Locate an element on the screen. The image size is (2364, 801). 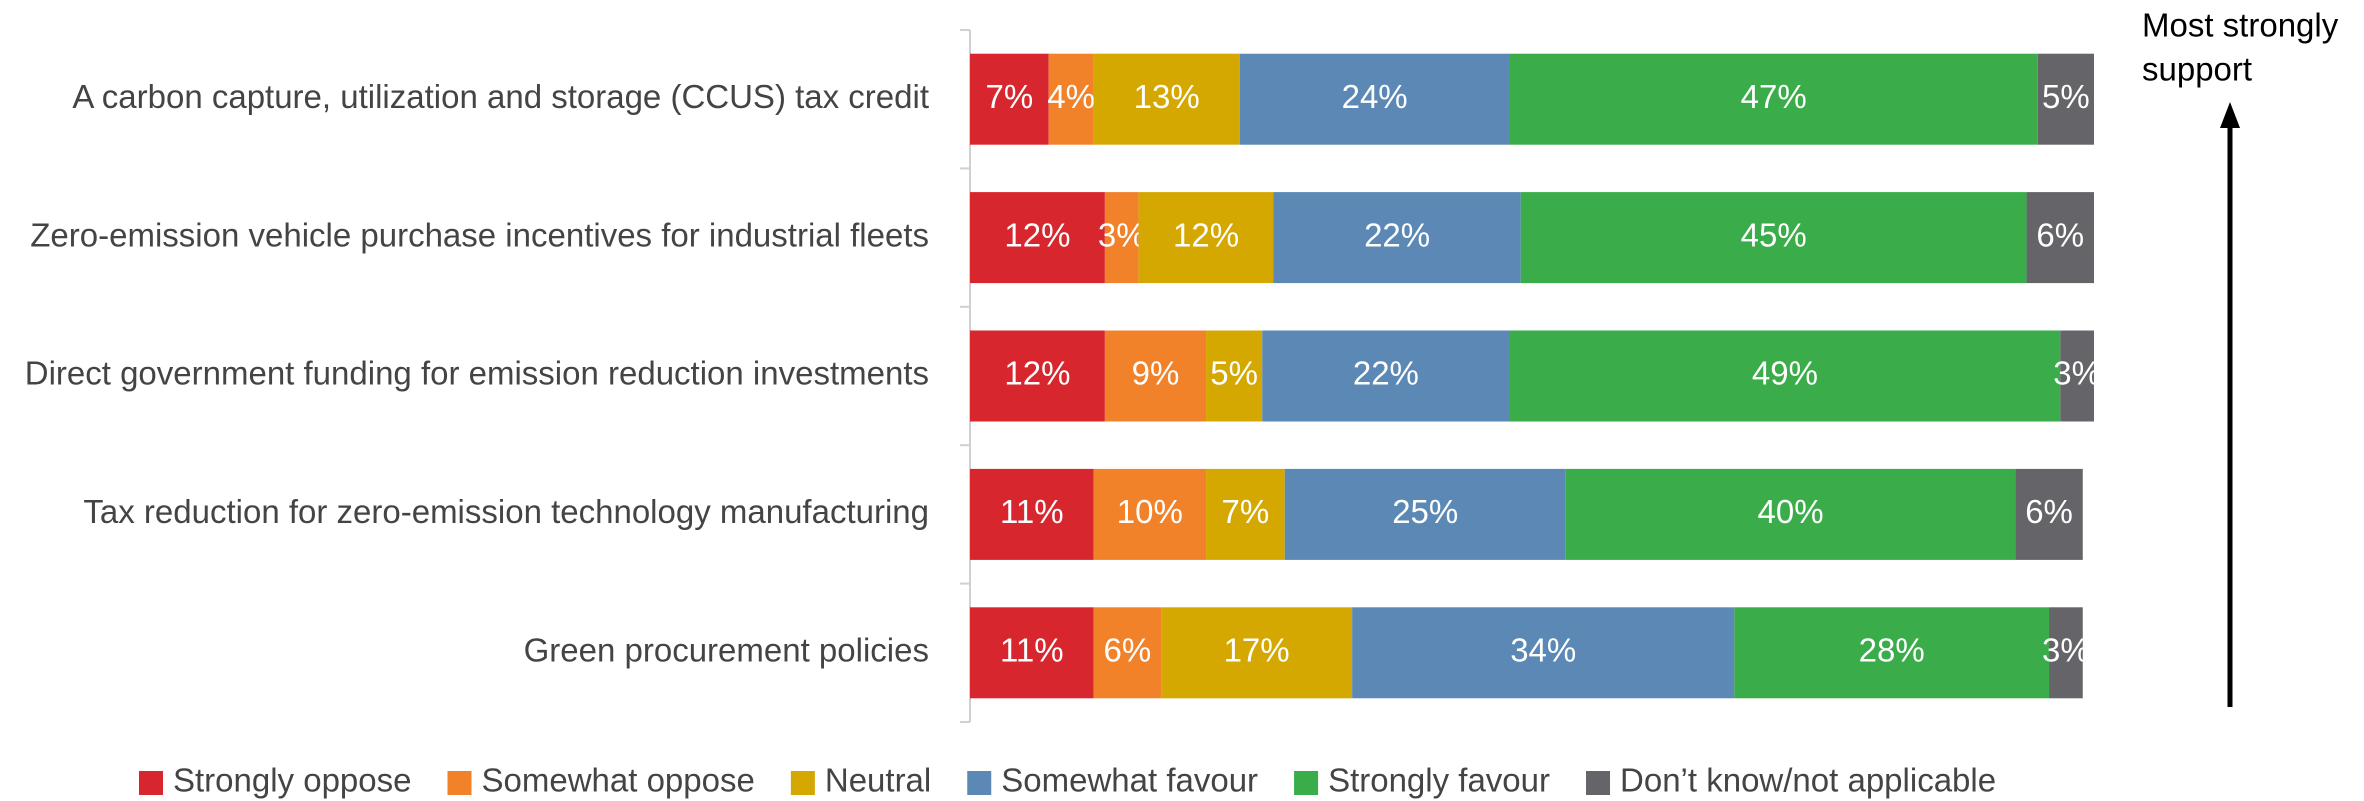
value-label: 10% is located at coordinates (1150, 511).